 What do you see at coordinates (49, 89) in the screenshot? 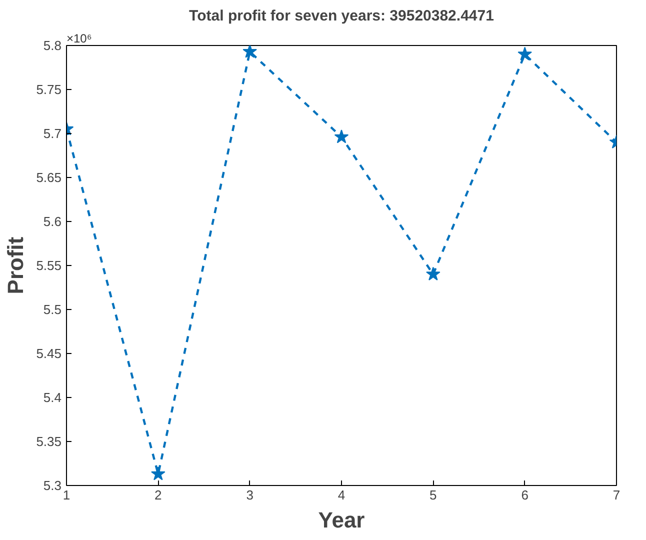
I see `y-tick-label: 5.75` at bounding box center [49, 89].